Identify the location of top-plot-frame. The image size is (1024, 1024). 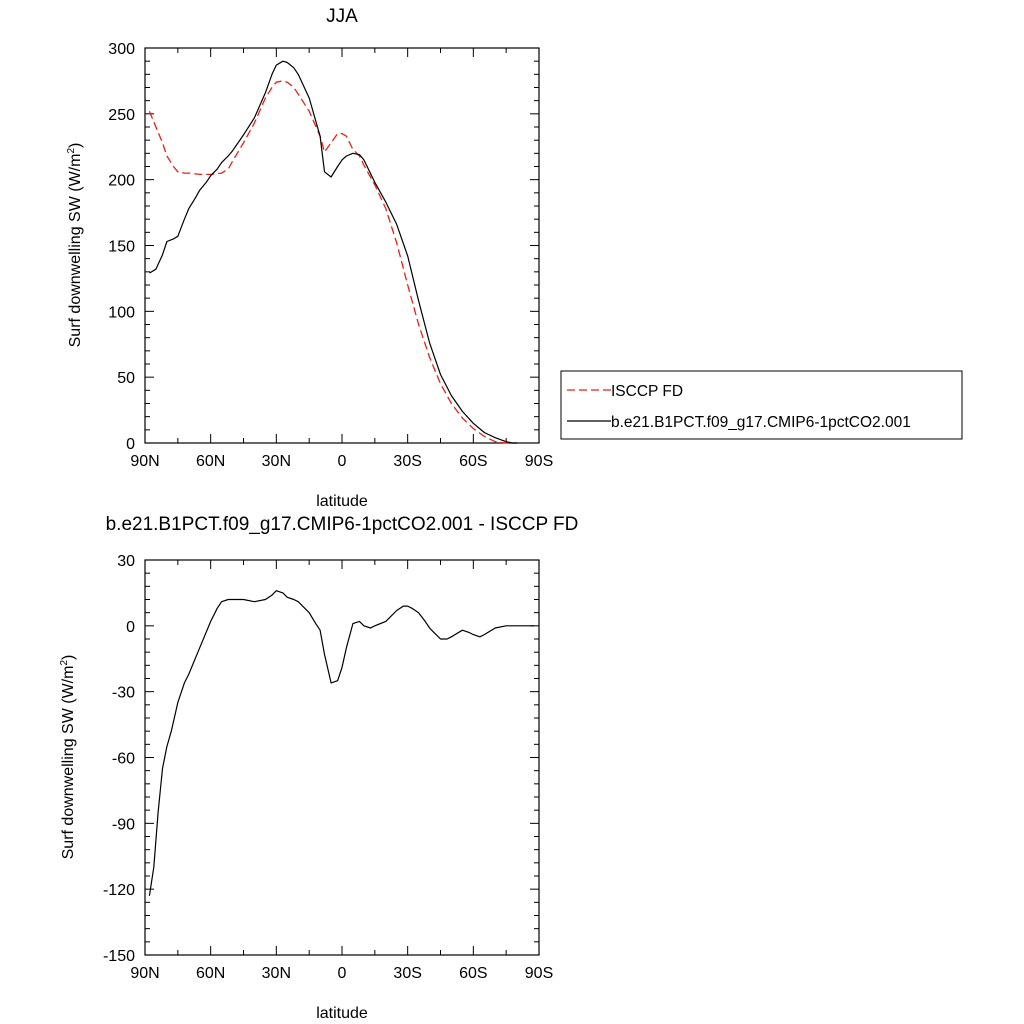
(342, 245).